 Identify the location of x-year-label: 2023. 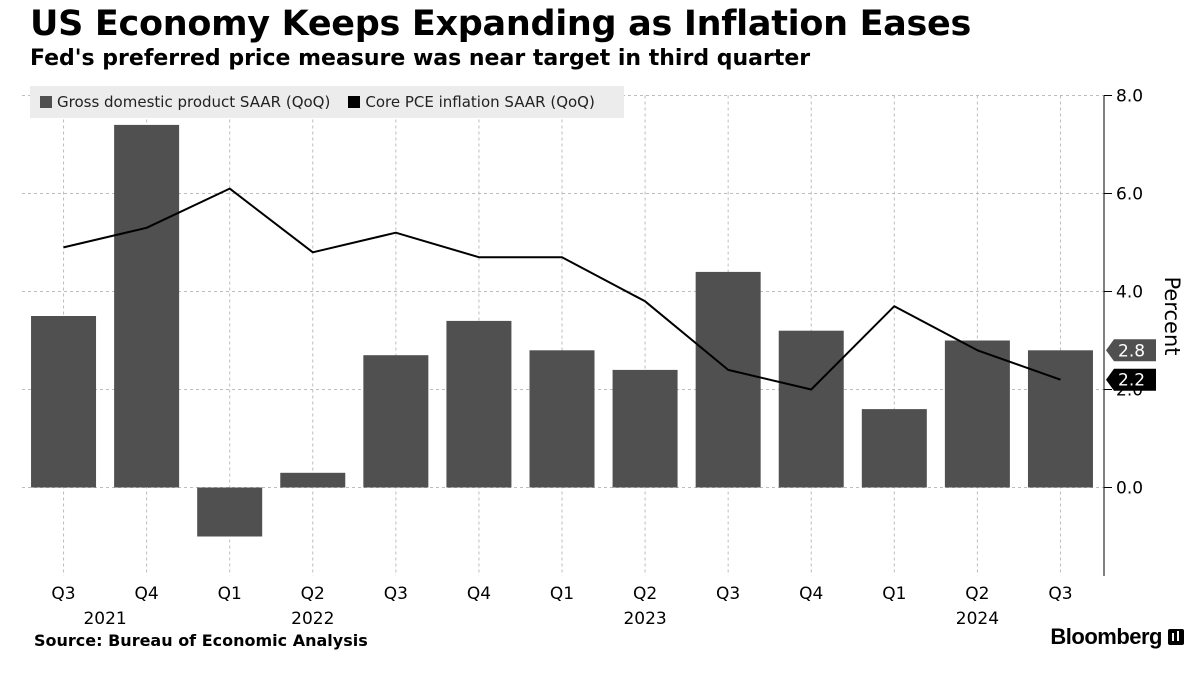
(644, 619).